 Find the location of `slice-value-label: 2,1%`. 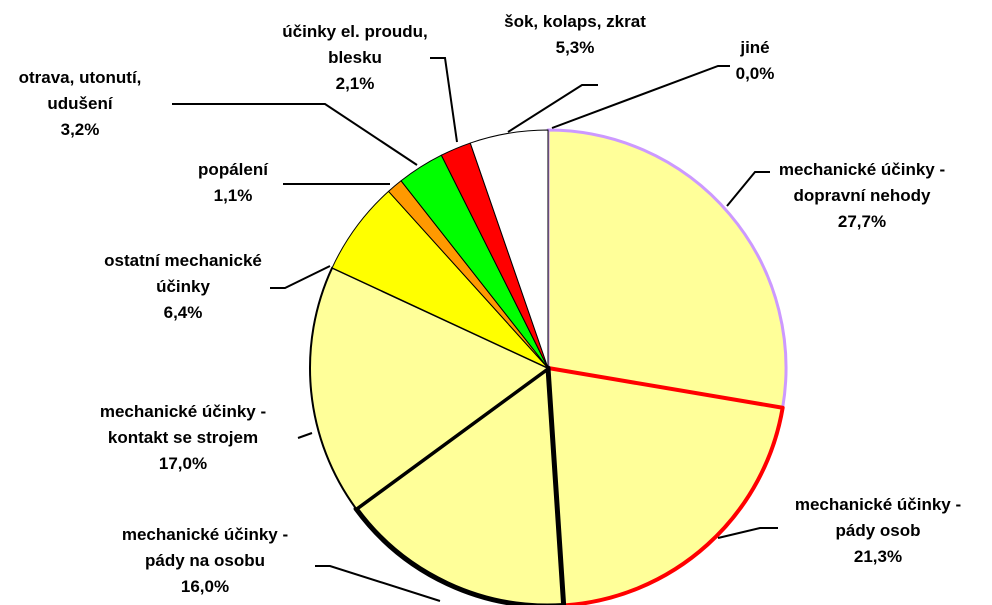

slice-value-label: 2,1% is located at coordinates (355, 83).